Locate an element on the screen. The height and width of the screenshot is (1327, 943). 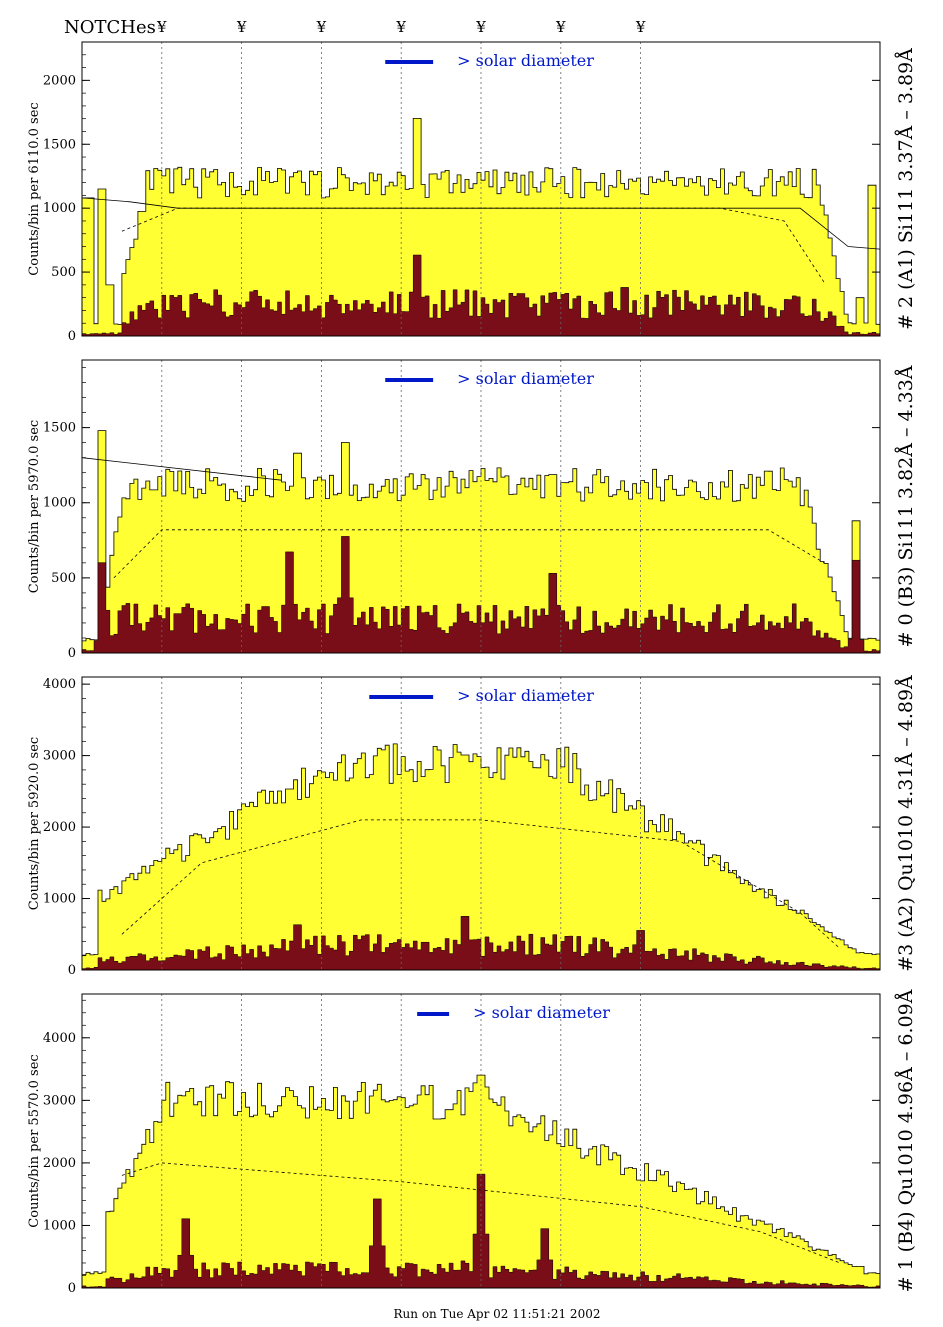
spectrum-area is located at coordinates (481, 856).